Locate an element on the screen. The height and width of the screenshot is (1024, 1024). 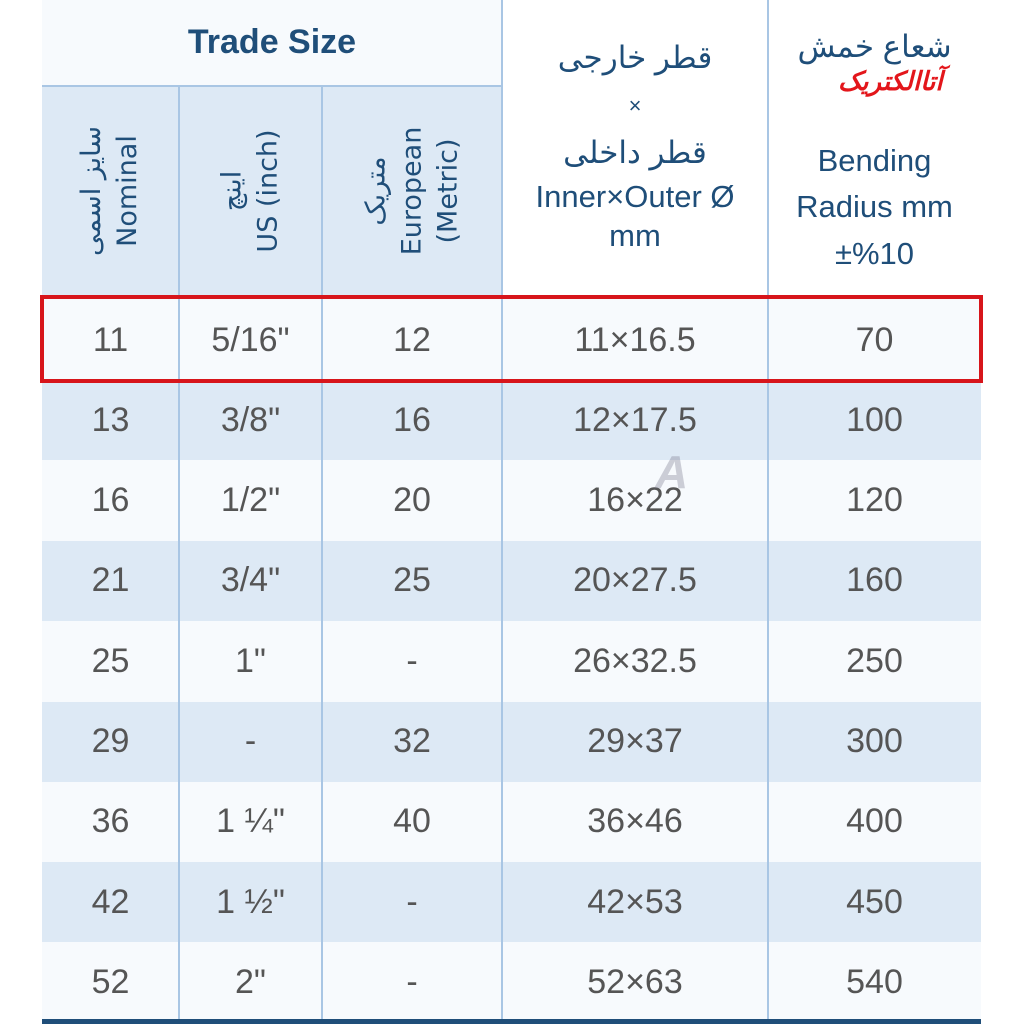
bending-radius-header: شعاع خمش Bending Radius mm ±%10 is located at coordinates (874, 147).